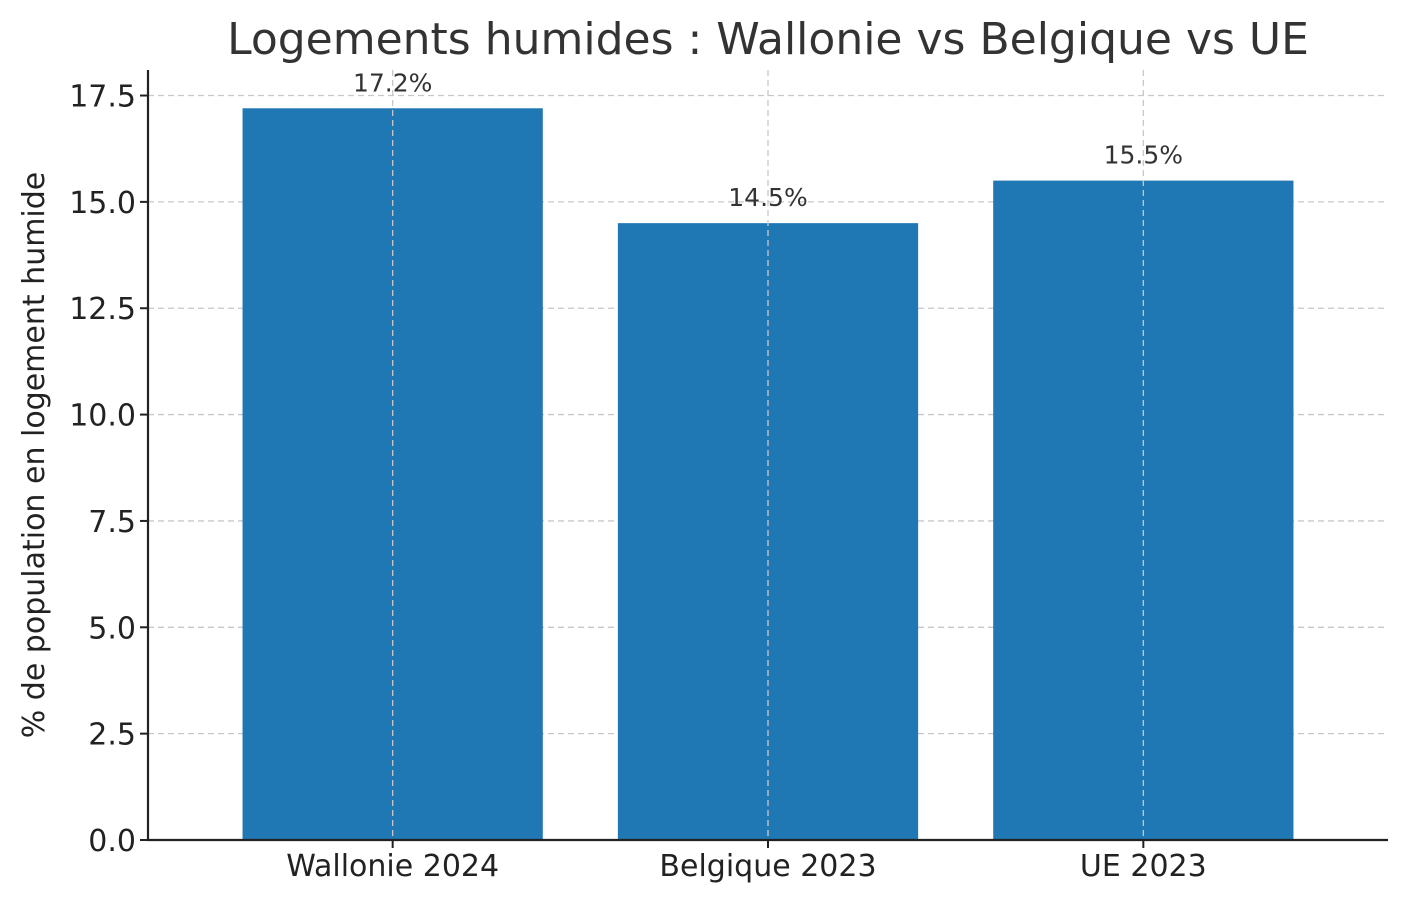  What do you see at coordinates (34, 455) in the screenshot?
I see `y-axis-label: % de population en logement humide` at bounding box center [34, 455].